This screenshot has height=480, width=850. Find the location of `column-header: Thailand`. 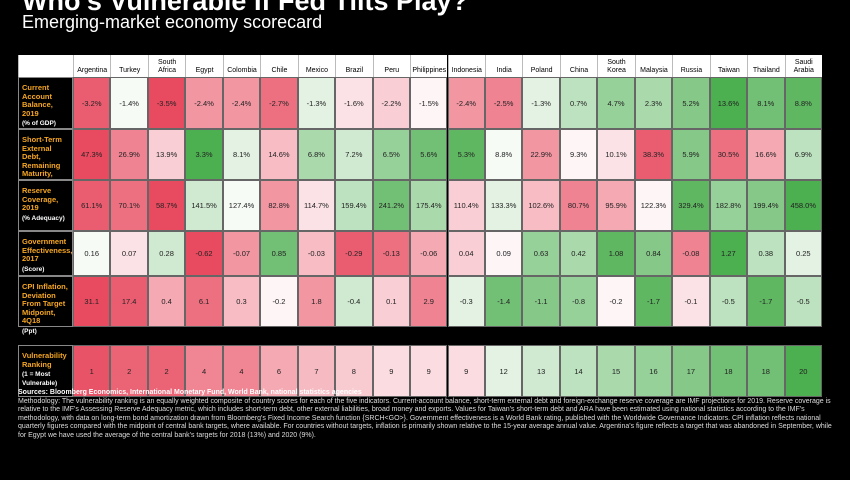

column-header: Thailand is located at coordinates (766, 66).